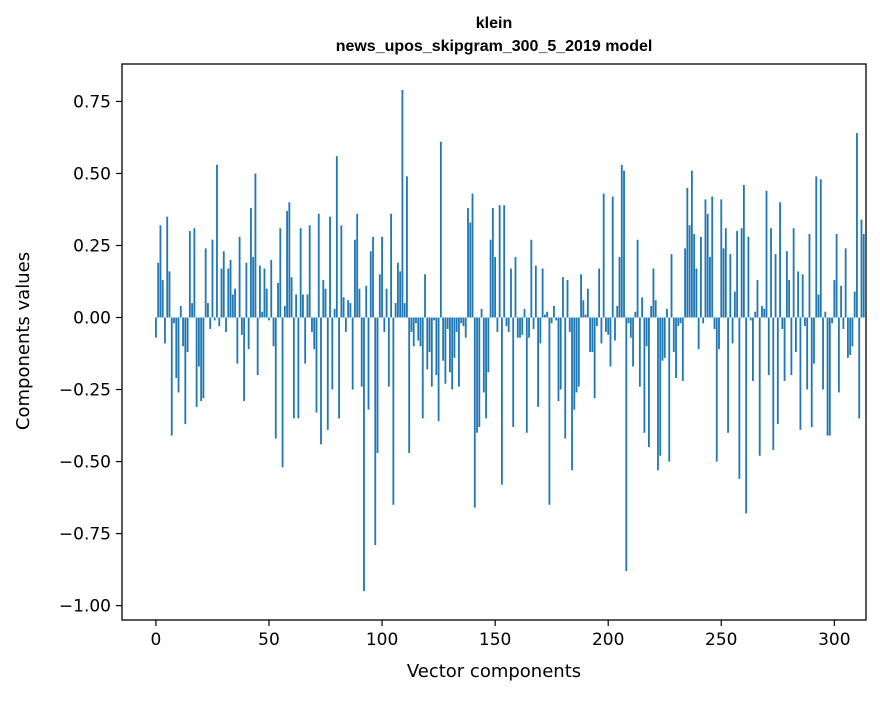 The height and width of the screenshot is (701, 880). I want to click on x-tick-label: 0, so click(156, 640).